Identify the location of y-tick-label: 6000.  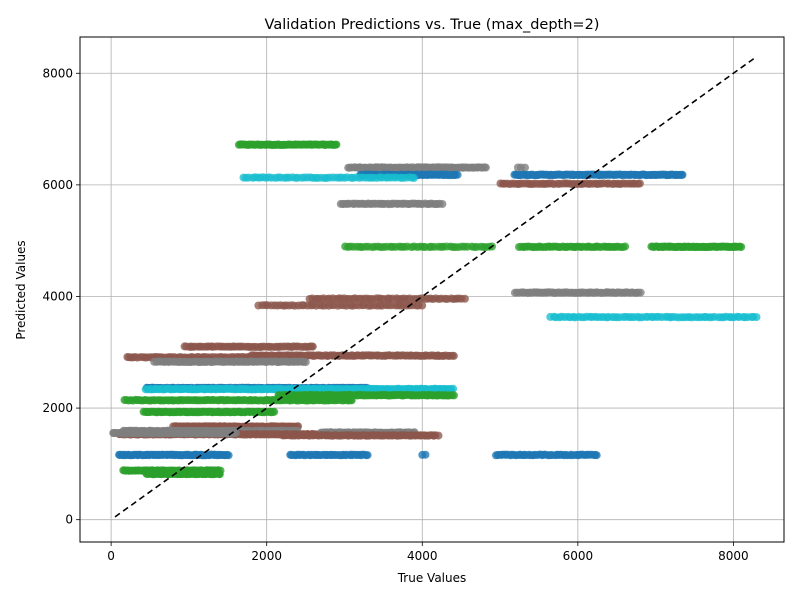
(57, 185).